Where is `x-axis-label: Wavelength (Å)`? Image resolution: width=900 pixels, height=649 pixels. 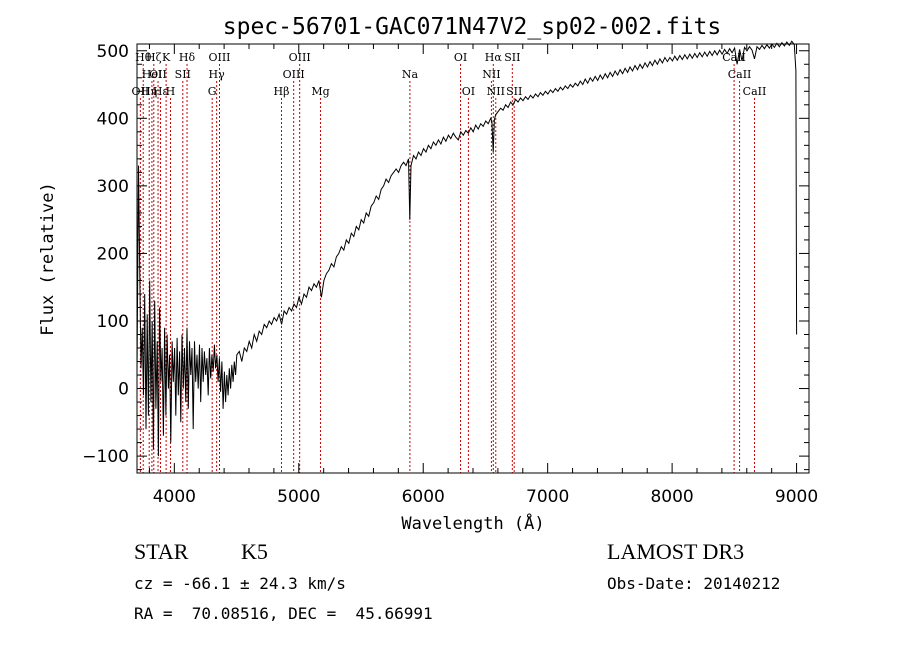 x-axis-label: Wavelength (Å) is located at coordinates (472, 523).